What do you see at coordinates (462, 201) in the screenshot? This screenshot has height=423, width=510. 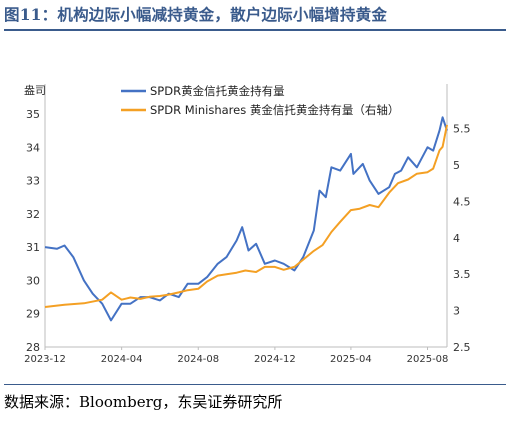 I see `right-tick-label: 4.5` at bounding box center [462, 201].